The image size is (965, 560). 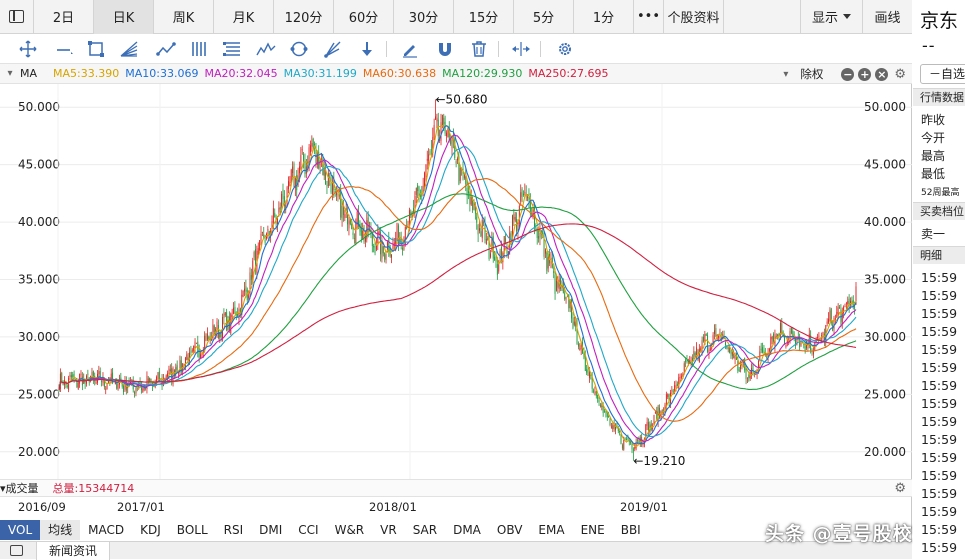 I want to click on indicator-tab: EMA, so click(x=551, y=530).